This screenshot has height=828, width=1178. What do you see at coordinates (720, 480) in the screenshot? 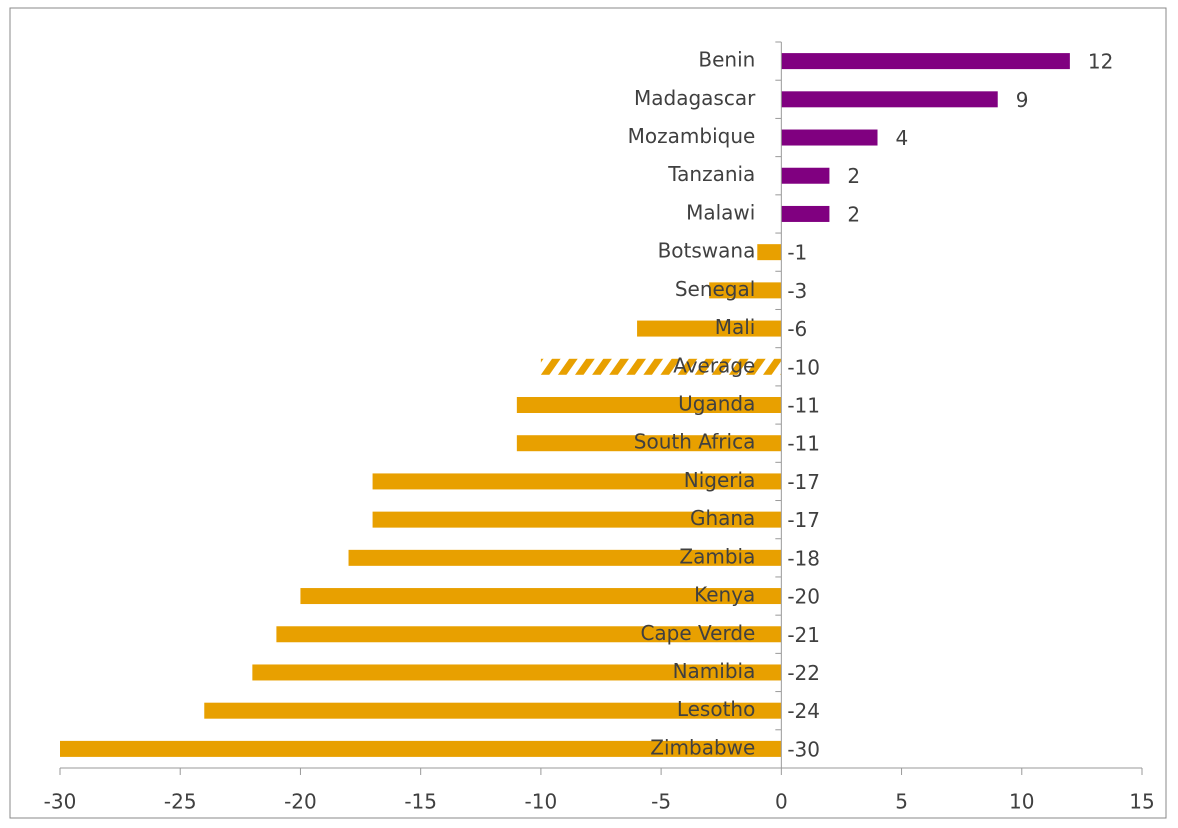
I see `category-label: Nigeria` at bounding box center [720, 480].